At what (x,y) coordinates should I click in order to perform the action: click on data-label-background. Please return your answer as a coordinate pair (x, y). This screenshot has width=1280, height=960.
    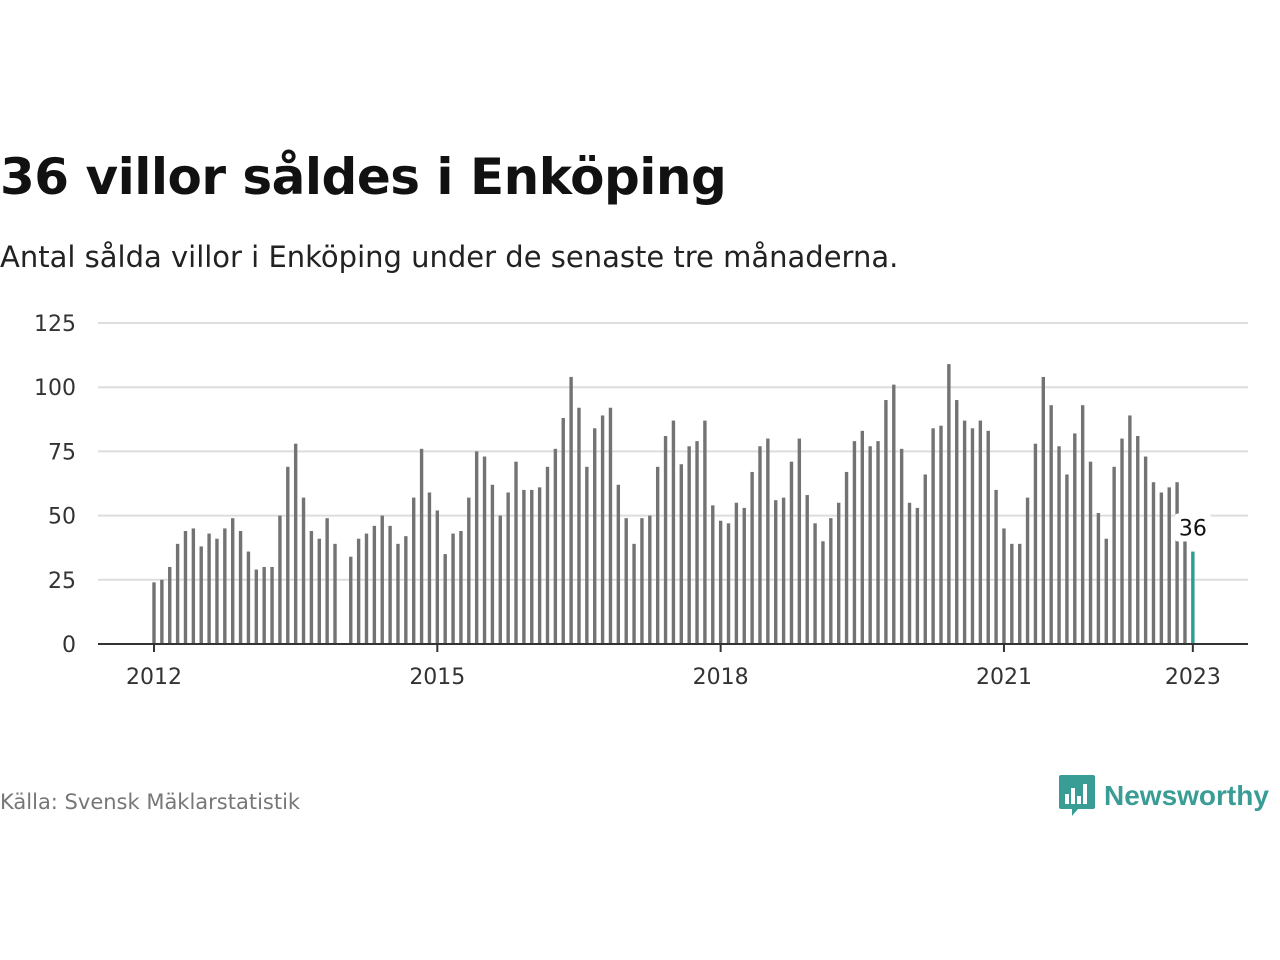
    Looking at the image, I should click on (1192, 527).